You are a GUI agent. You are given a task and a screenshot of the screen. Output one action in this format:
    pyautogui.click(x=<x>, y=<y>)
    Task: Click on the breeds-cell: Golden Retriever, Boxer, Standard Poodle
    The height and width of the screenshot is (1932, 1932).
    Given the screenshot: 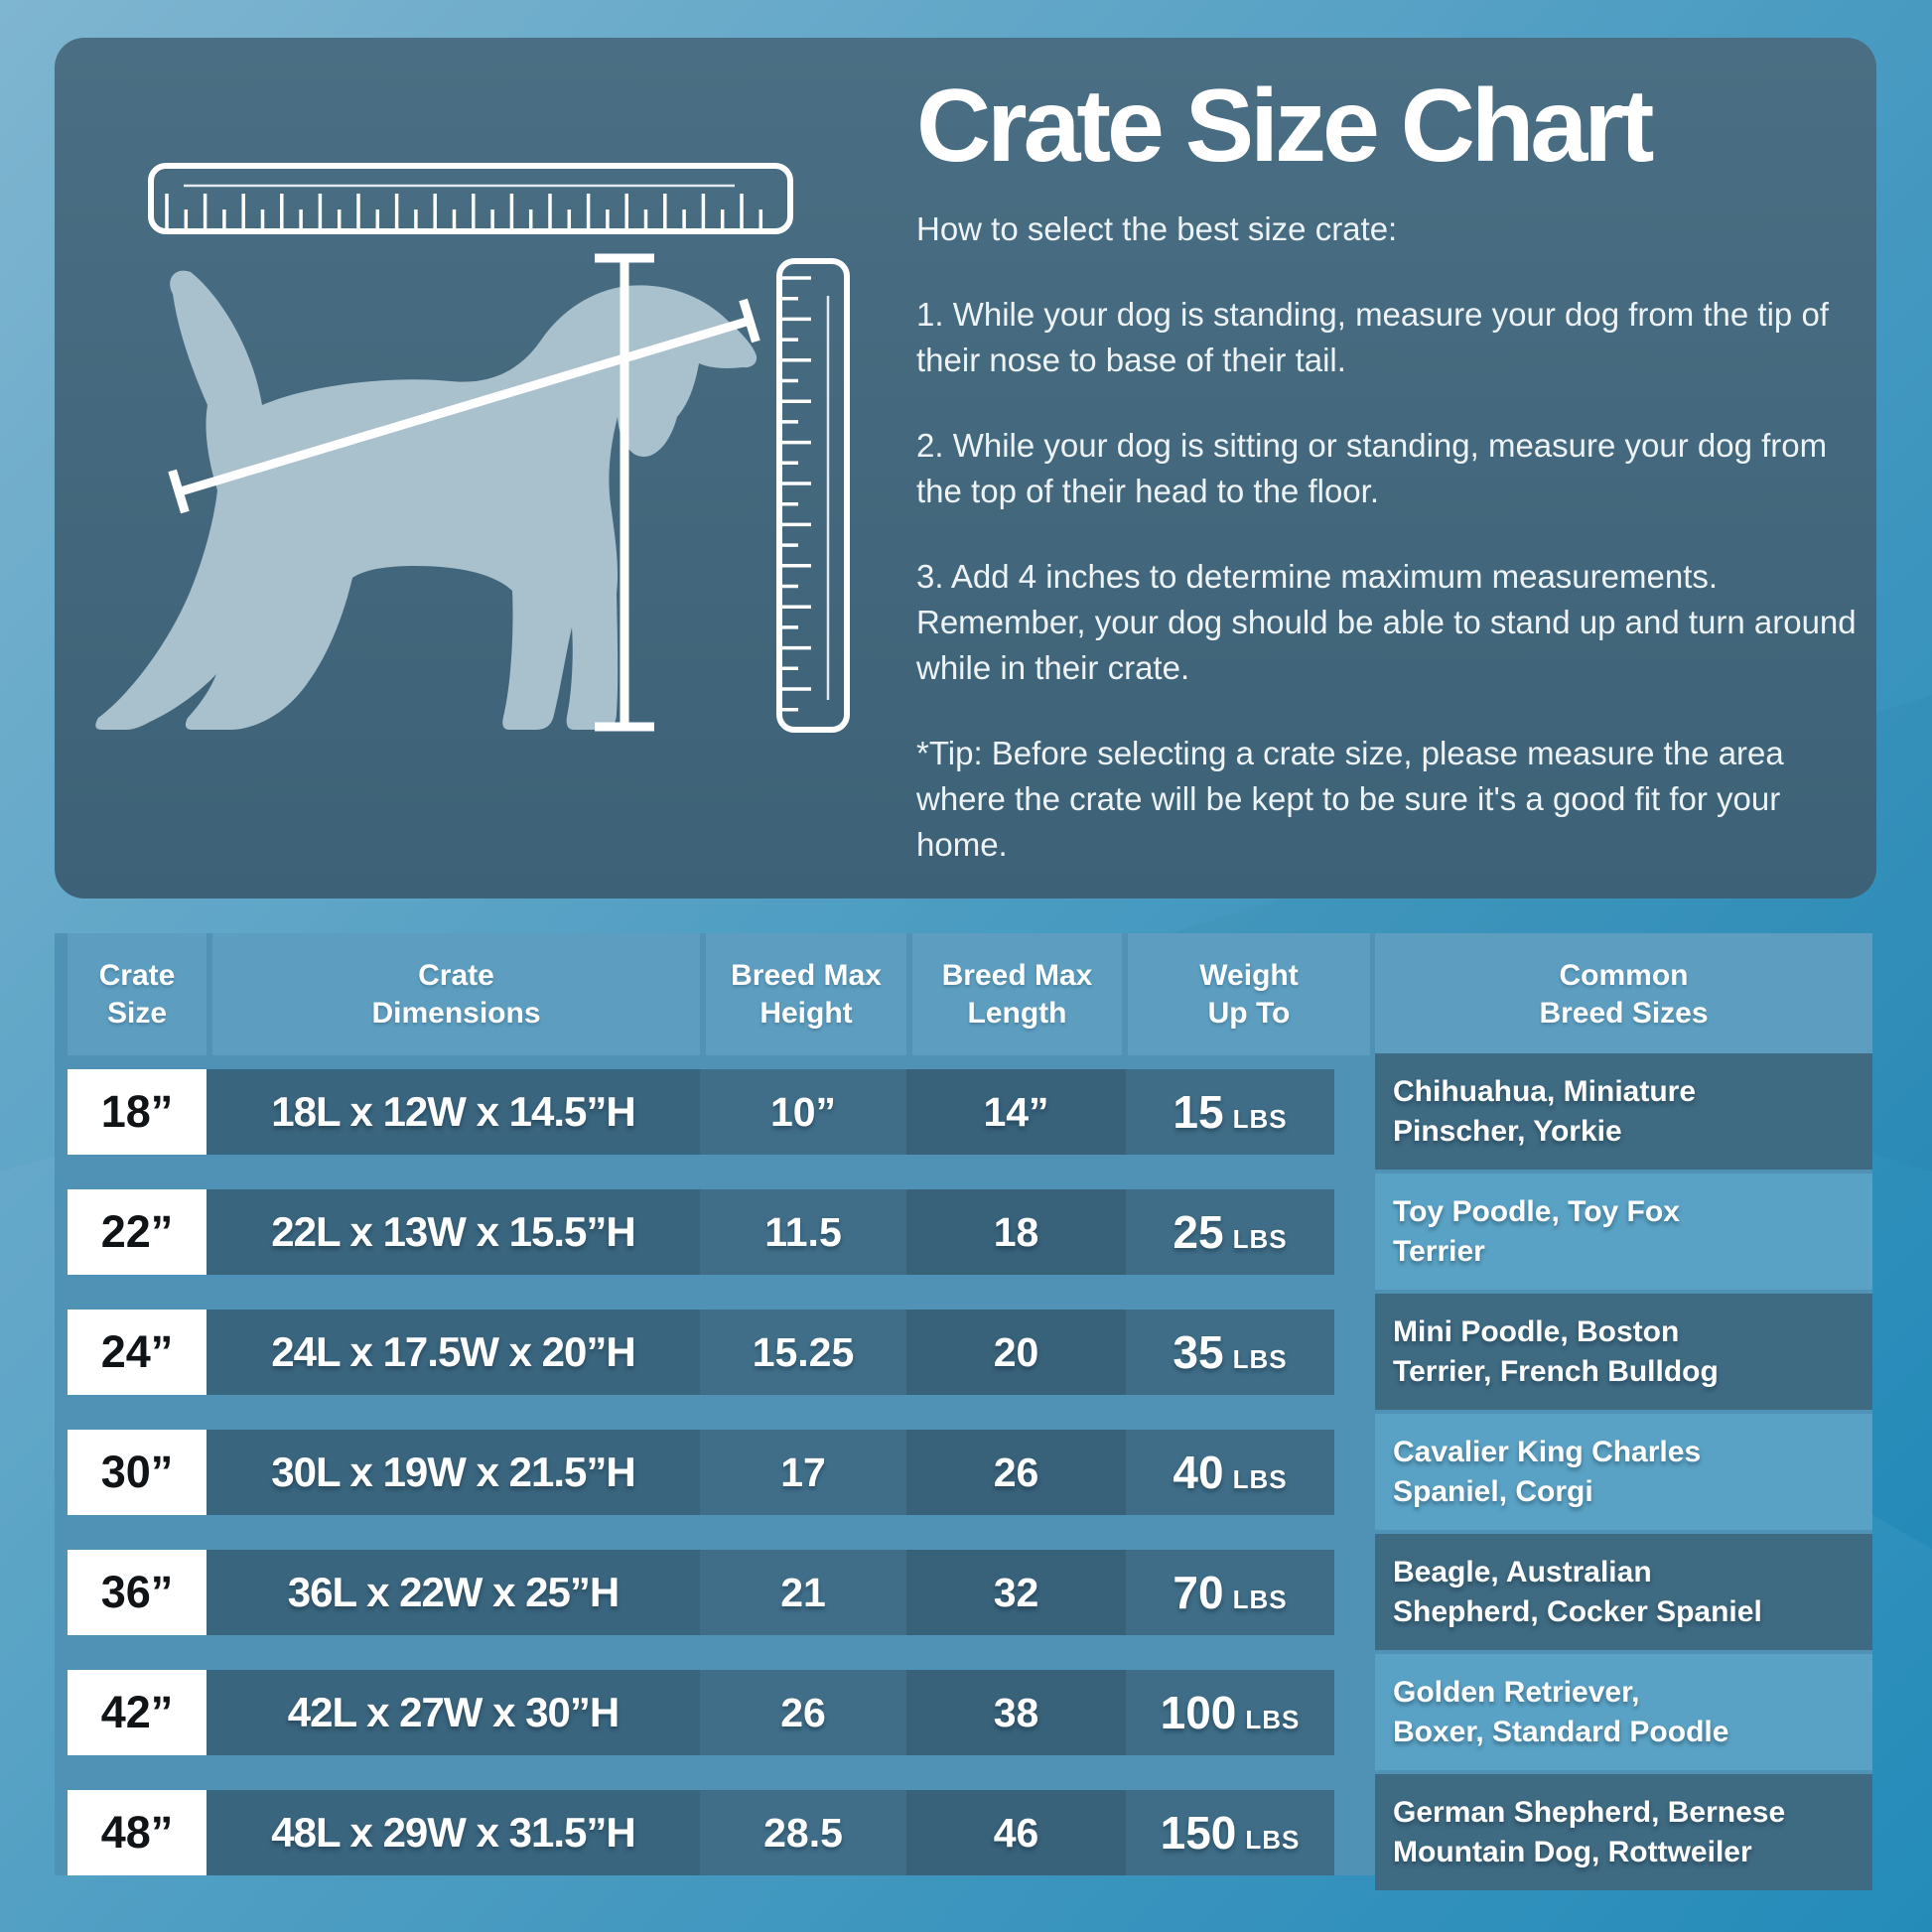 What is the action you would take?
    pyautogui.click(x=1624, y=1712)
    